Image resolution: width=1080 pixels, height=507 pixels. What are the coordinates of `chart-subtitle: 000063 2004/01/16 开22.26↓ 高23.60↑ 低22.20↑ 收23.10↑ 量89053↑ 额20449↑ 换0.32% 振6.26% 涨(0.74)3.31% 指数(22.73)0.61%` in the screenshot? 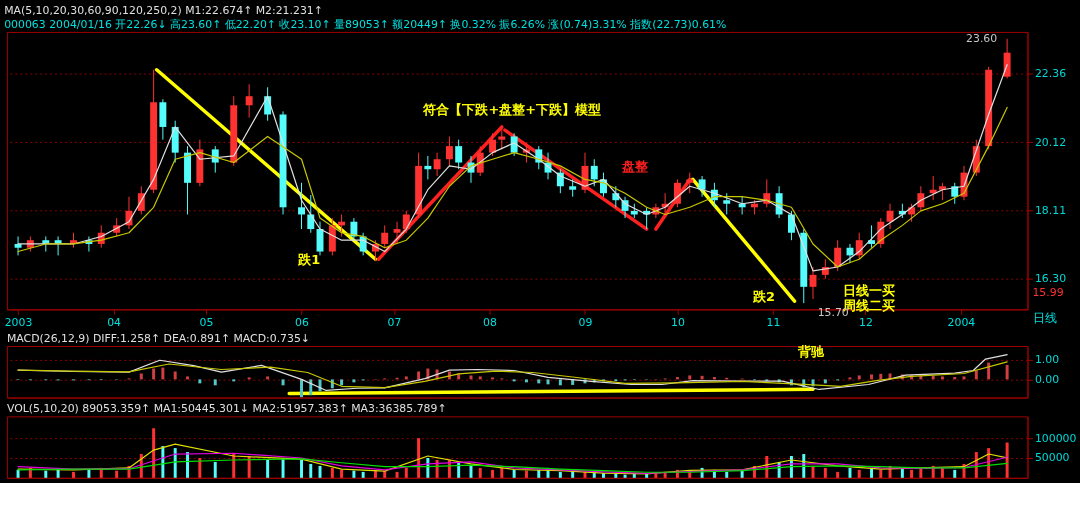 It's located at (365, 24).